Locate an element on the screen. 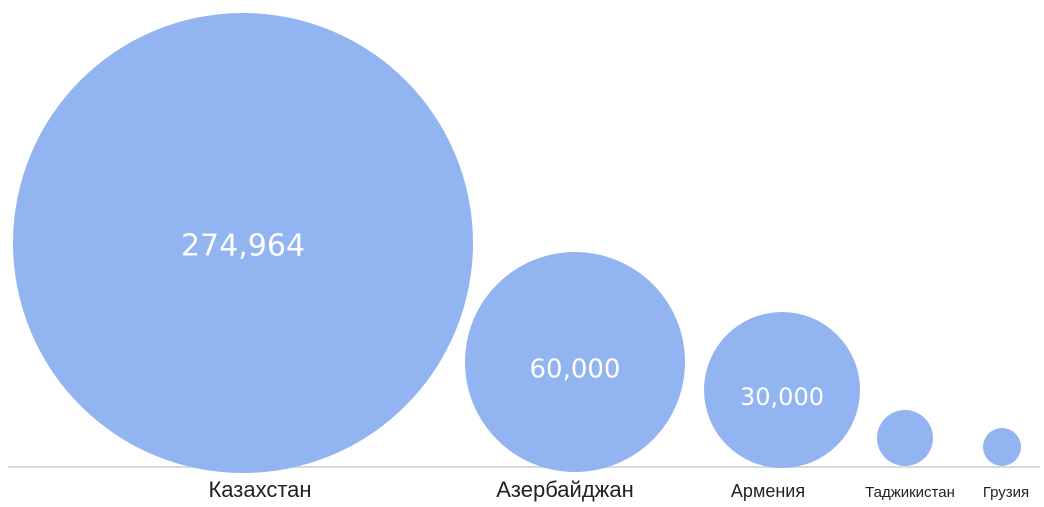  data-label: 274,964 is located at coordinates (243, 246).